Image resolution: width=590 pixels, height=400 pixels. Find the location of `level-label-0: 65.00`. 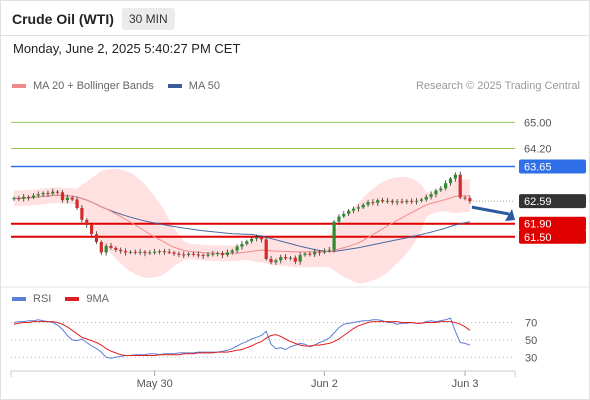

level-label-0: 65.00 is located at coordinates (538, 123).